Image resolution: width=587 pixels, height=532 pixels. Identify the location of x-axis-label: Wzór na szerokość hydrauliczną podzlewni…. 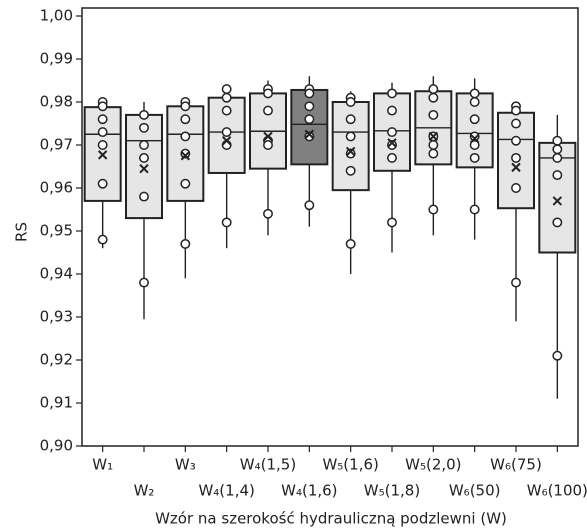
(331, 519).